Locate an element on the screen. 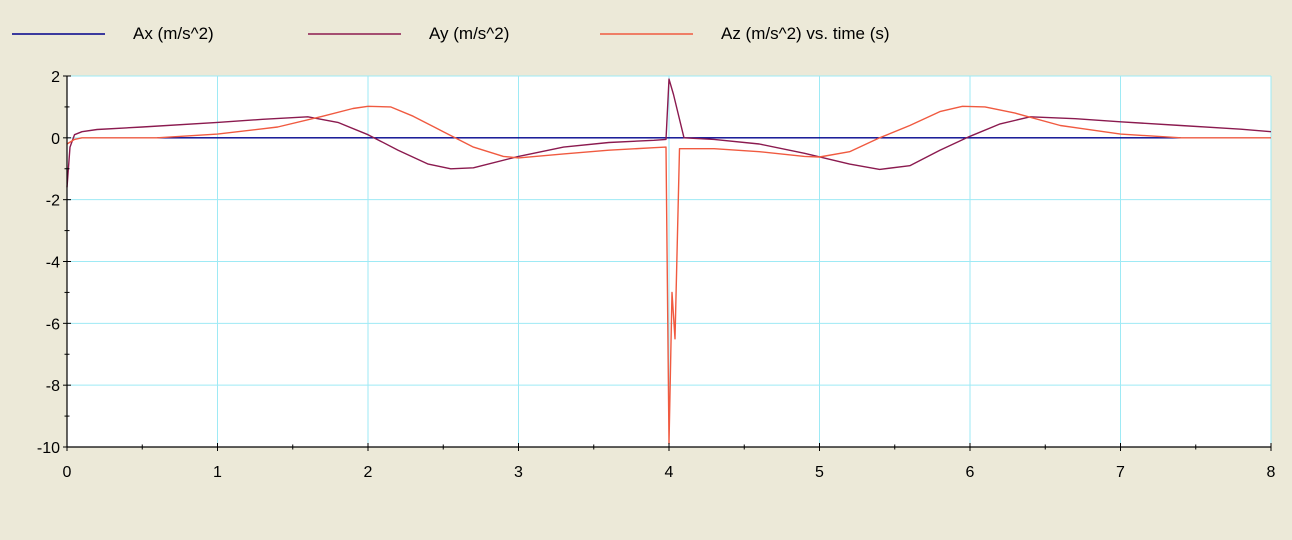 This screenshot has width=1292, height=540. legend-label-1: Ax (m/s^2) is located at coordinates (173, 33).